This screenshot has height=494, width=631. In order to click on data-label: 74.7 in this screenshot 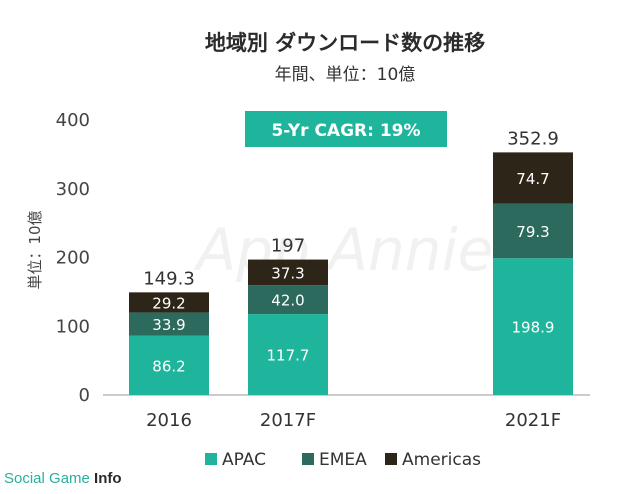, I will do `click(532, 179)`.